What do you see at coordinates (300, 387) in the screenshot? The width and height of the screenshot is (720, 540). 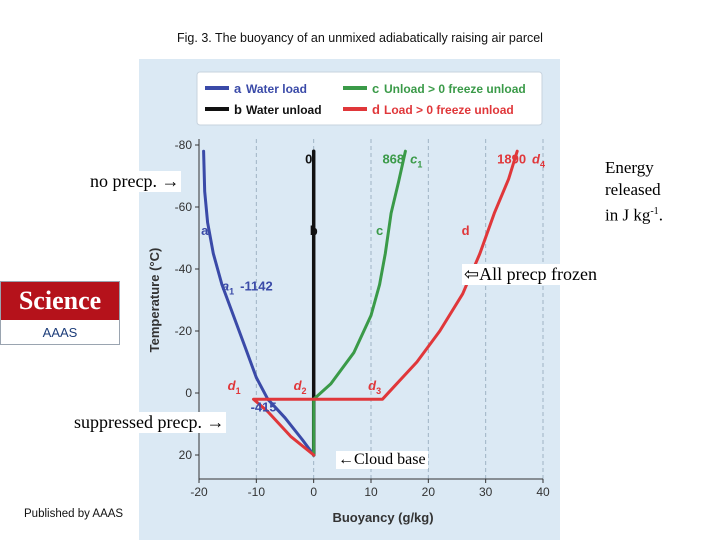 I see `point-label: d2` at bounding box center [300, 387].